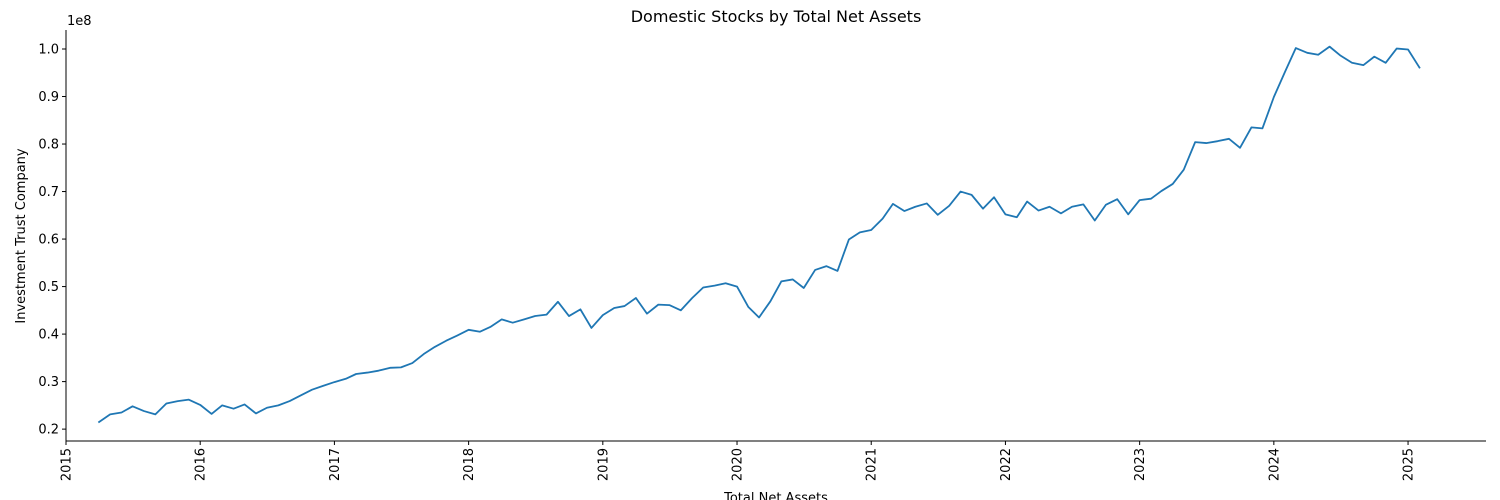  What do you see at coordinates (48, 240) in the screenshot?
I see `y-tick-label: 0.6` at bounding box center [48, 240].